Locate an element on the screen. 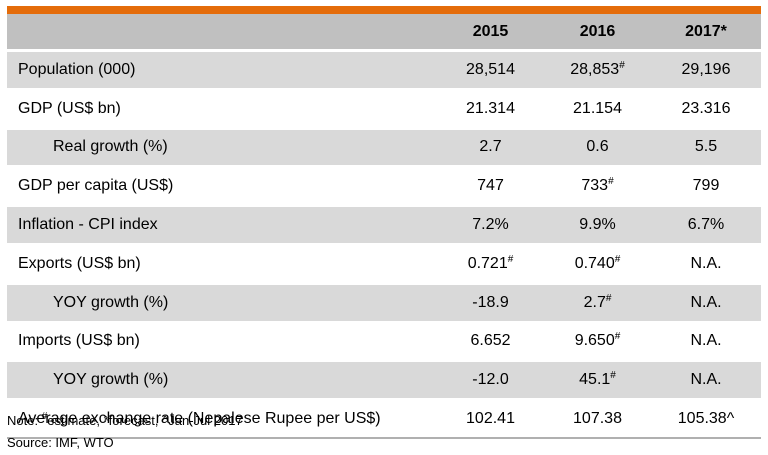  value-cell: 733# is located at coordinates (597, 187).